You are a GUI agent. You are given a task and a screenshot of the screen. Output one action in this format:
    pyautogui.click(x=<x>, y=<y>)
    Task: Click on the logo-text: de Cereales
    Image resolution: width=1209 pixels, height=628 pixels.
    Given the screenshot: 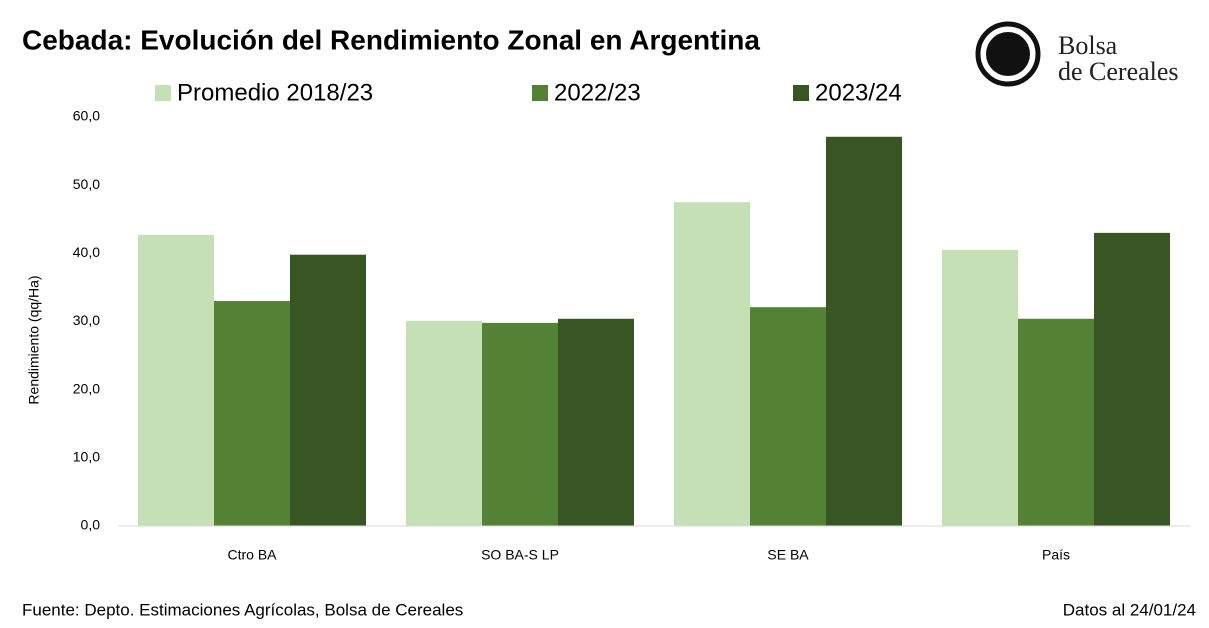 What is the action you would take?
    pyautogui.click(x=1118, y=71)
    